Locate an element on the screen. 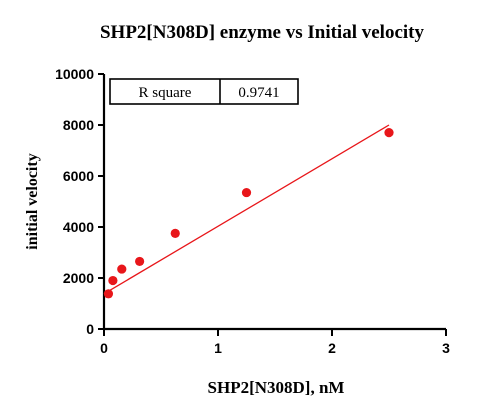  r-square-label: R square is located at coordinates (165, 93).